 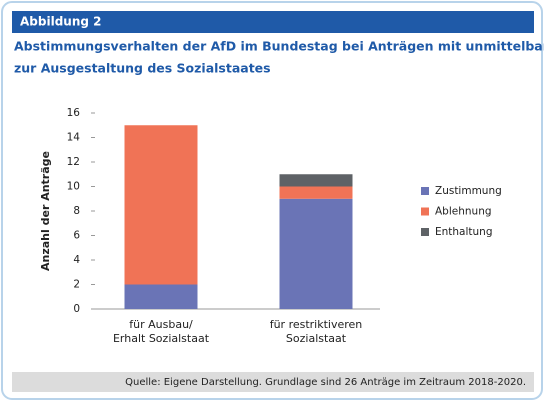 I want to click on header: Abbildung 2, so click(x=61, y=22).